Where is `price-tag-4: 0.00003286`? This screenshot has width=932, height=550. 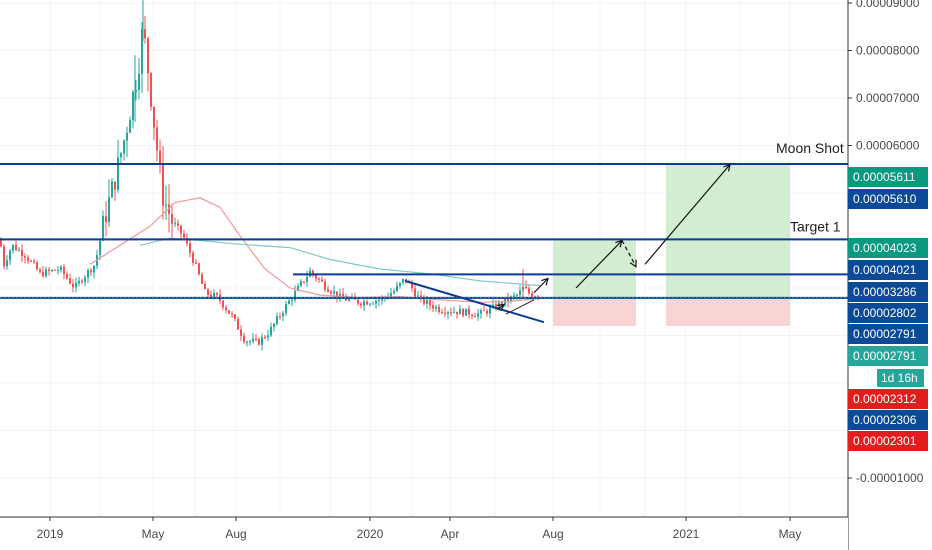
price-tag-4: 0.00003286 is located at coordinates (888, 292).